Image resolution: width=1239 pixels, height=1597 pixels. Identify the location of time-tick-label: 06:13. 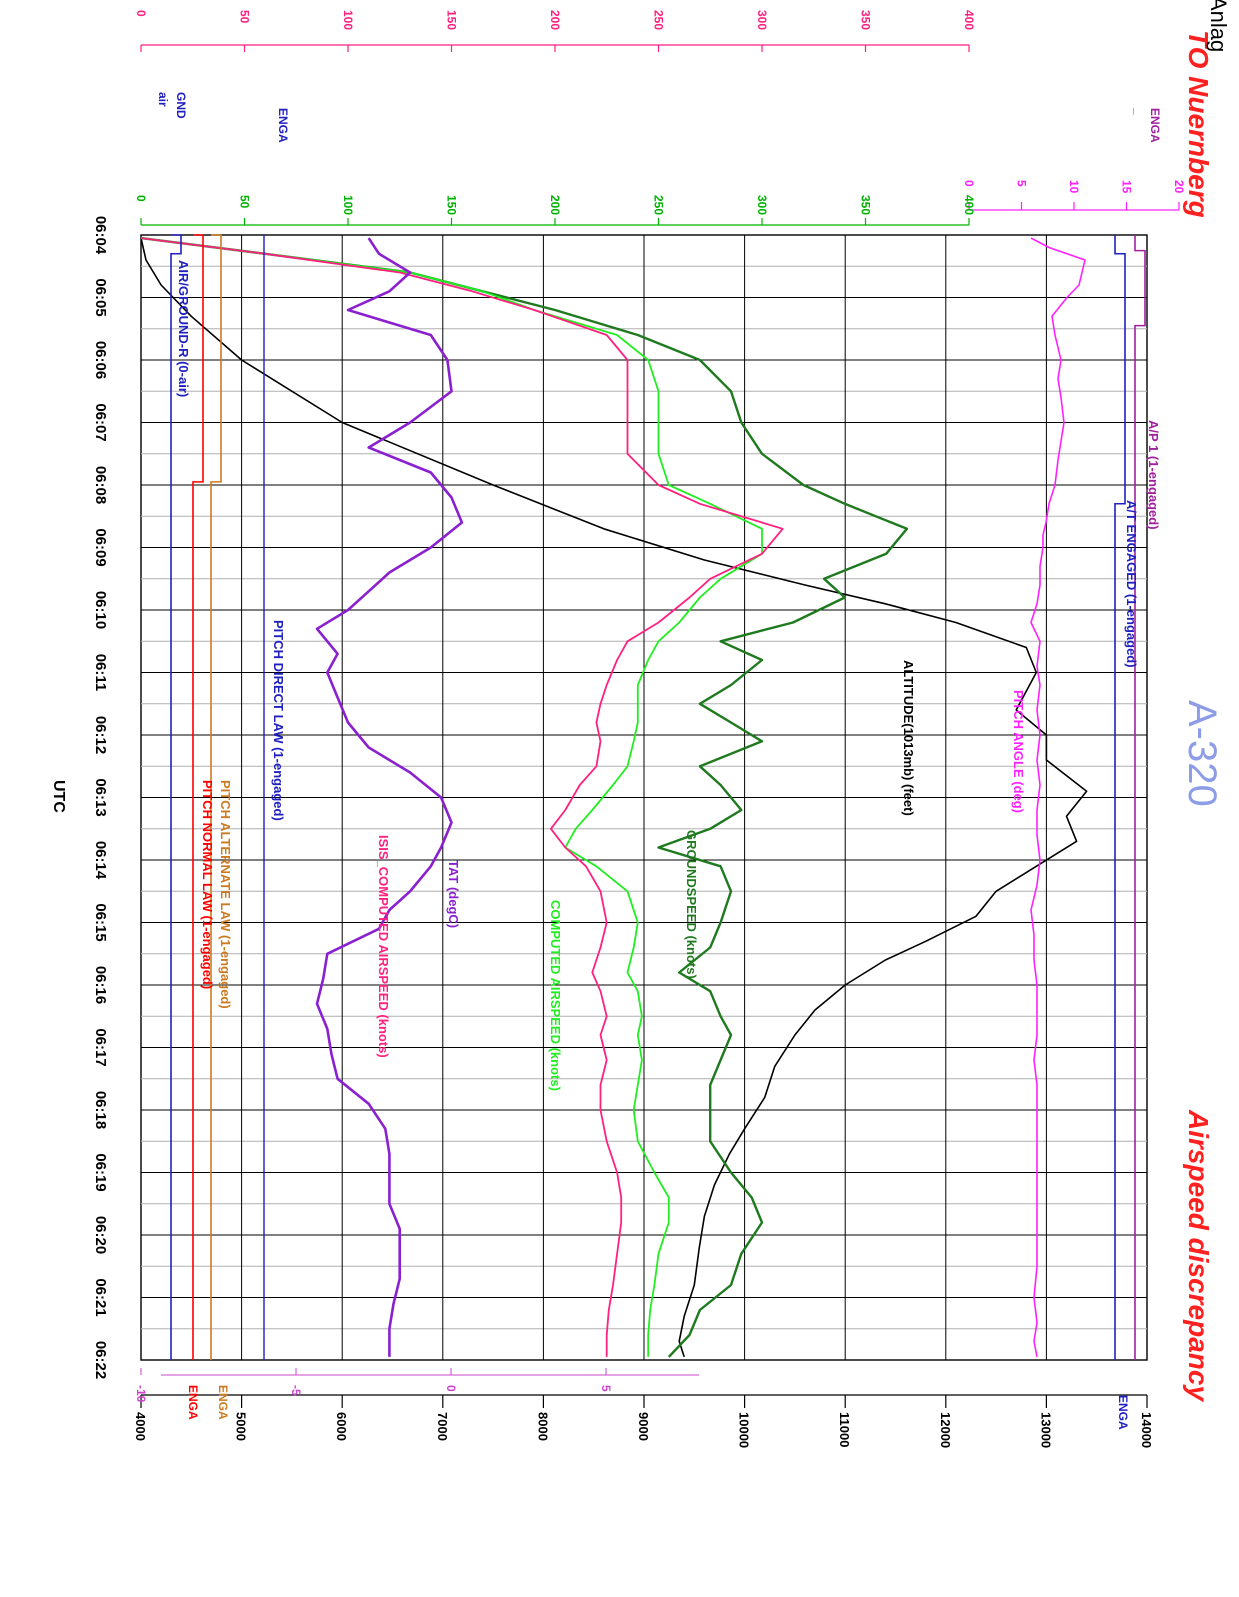
(100, 797).